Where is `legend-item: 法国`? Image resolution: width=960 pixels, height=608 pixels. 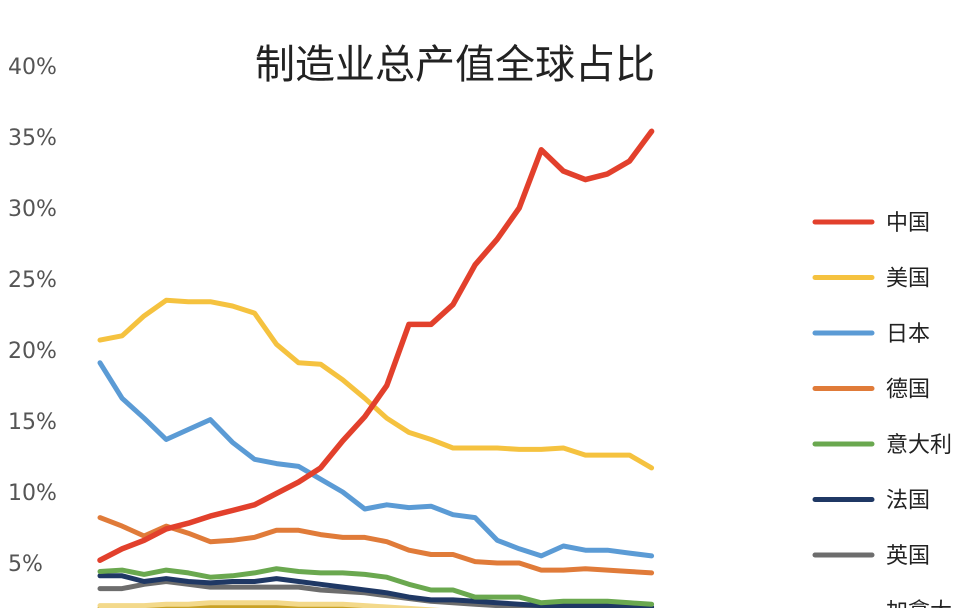 legend-item: 法国 is located at coordinates (871, 501).